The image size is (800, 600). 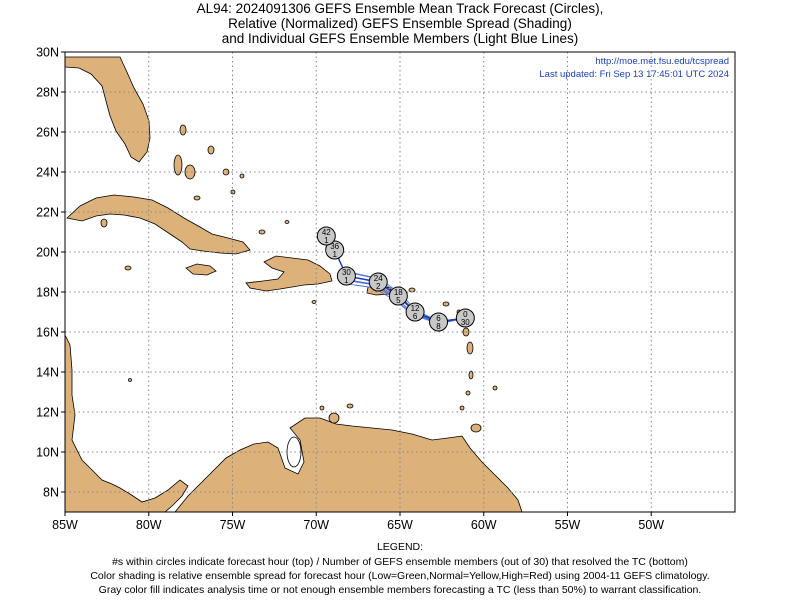 I want to click on lesser-antilles-islands, so click(x=453, y=360).